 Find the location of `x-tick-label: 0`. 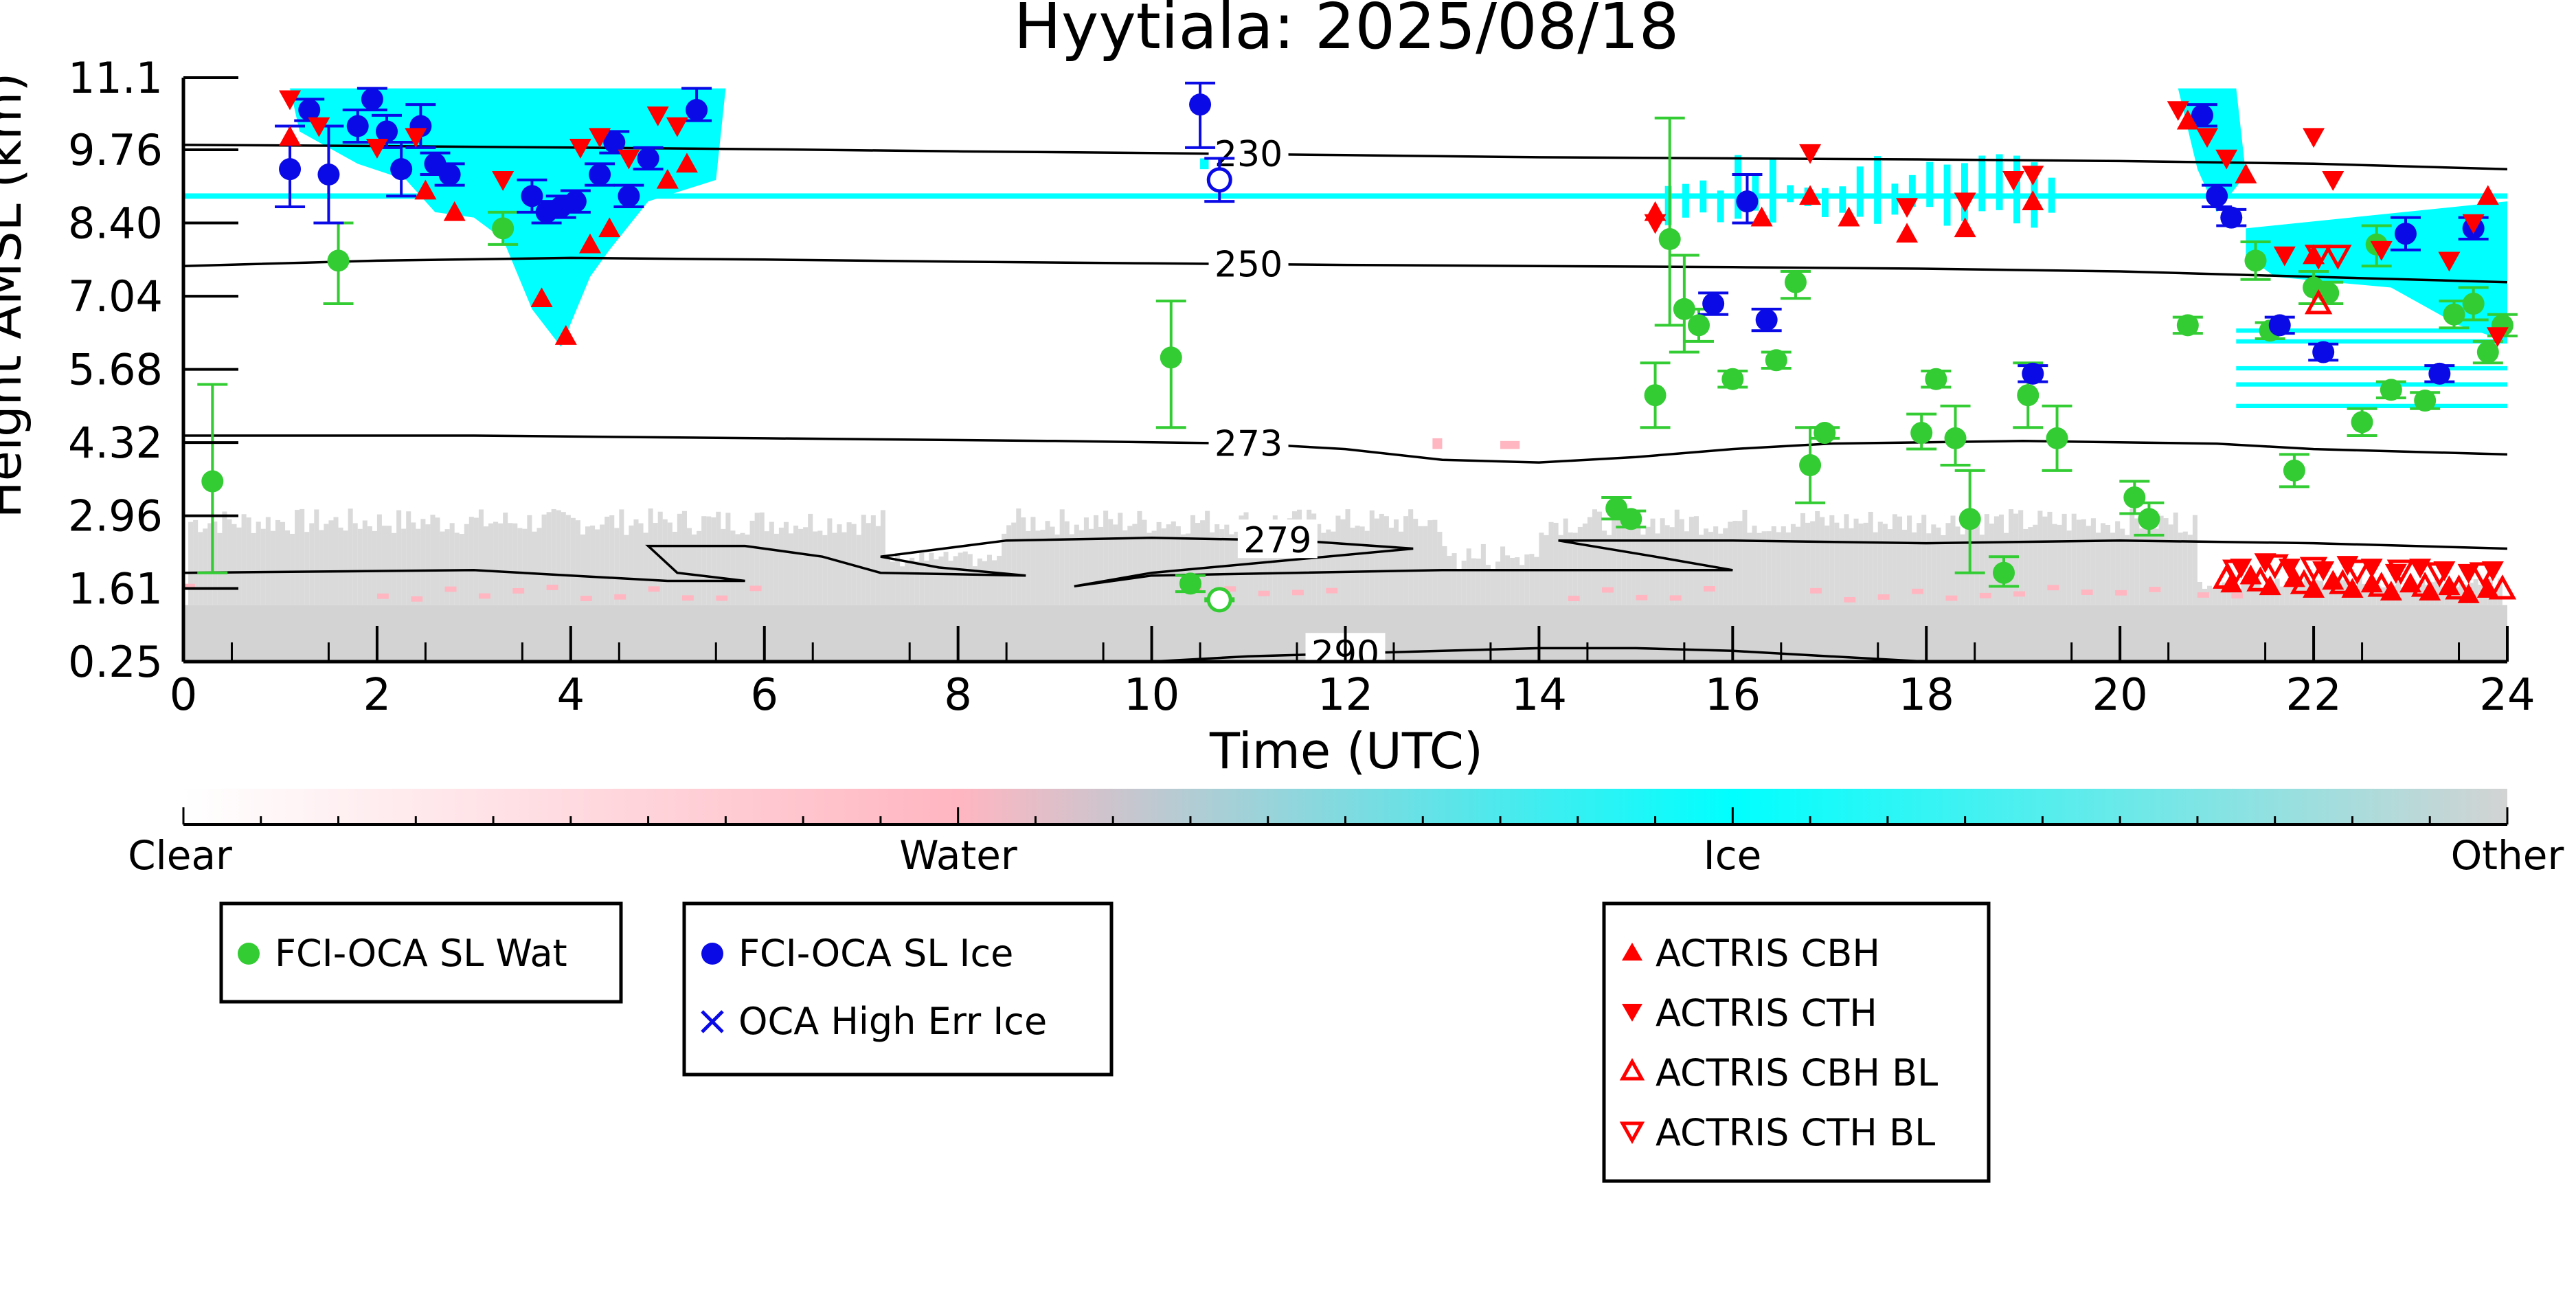

x-tick-label: 0 is located at coordinates (184, 695).